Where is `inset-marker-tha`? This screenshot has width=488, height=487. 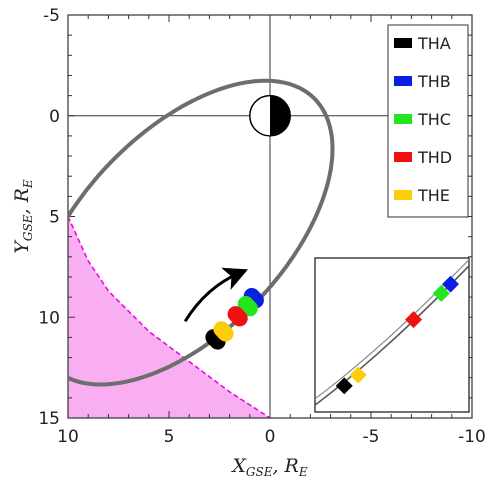 inset-marker-tha is located at coordinates (344, 386).